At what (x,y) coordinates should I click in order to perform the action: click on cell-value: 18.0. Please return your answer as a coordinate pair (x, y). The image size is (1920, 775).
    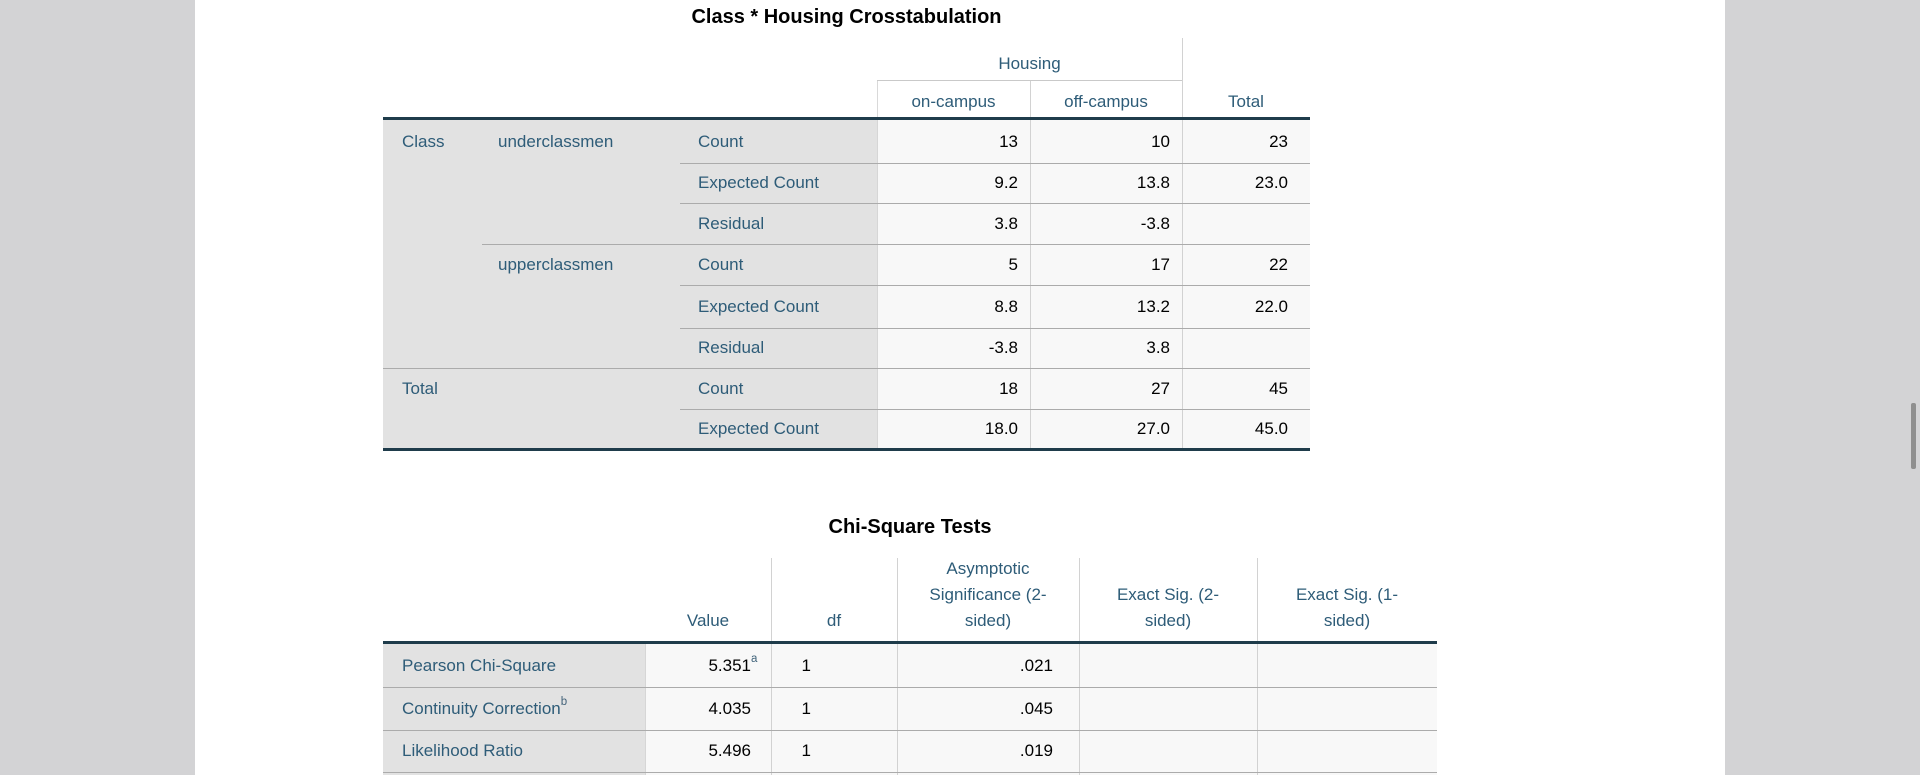
    Looking at the image, I should click on (1001, 428).